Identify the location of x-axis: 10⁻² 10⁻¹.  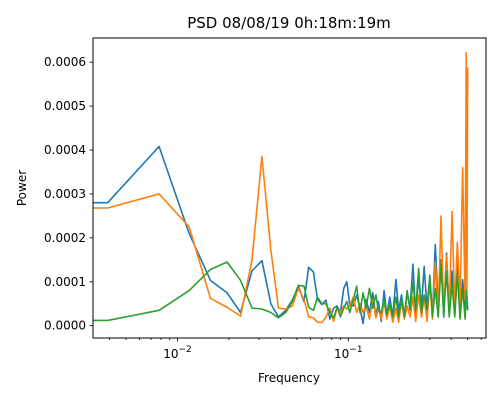
(295, 349).